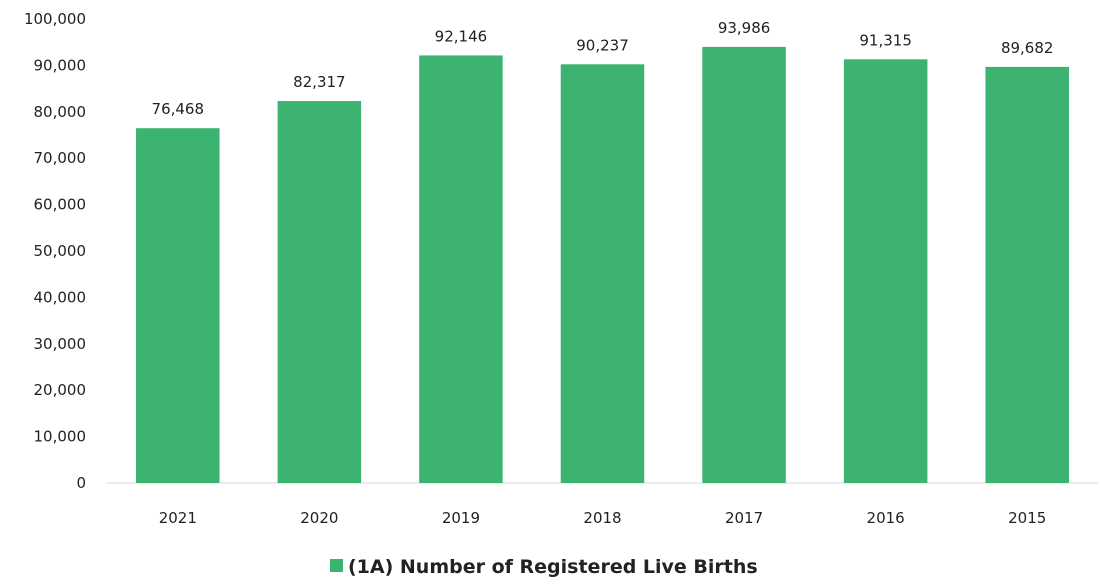 This screenshot has width=1100, height=588. What do you see at coordinates (60, 112) in the screenshot?
I see `y-tick-label: 80,000` at bounding box center [60, 112].